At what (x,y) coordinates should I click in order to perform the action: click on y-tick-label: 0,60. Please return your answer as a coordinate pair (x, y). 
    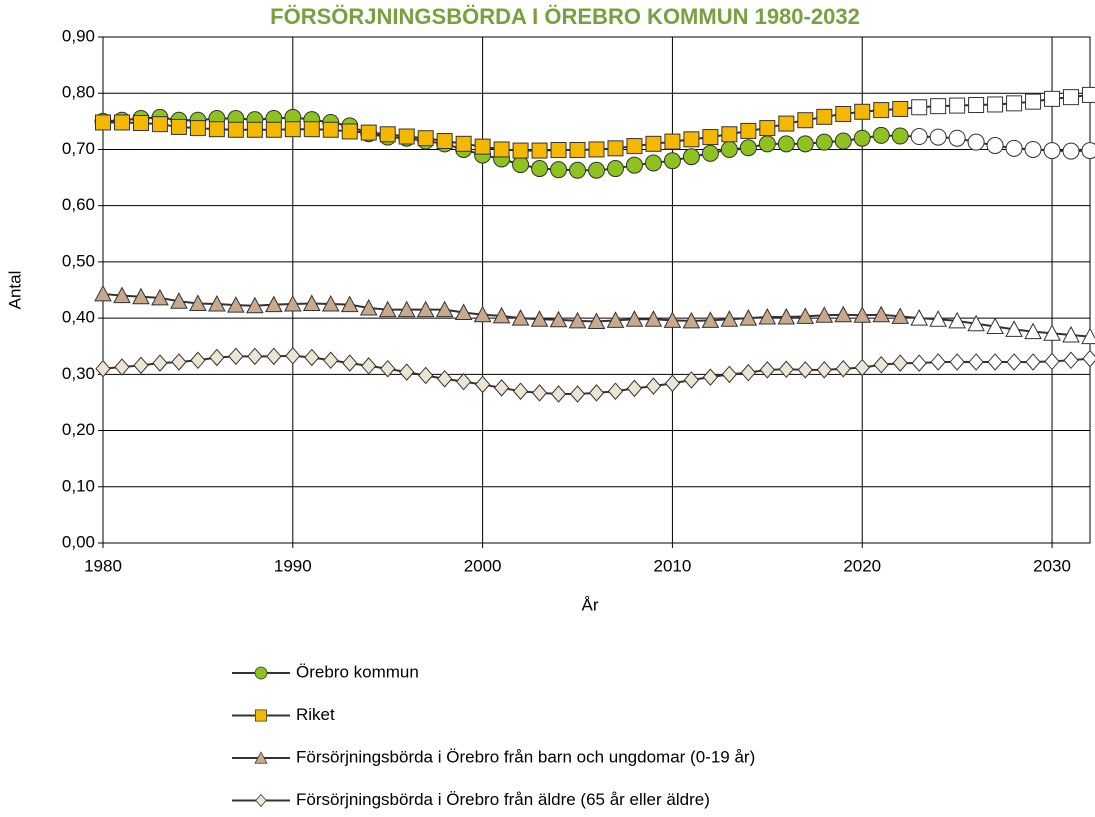
    Looking at the image, I should click on (78, 204).